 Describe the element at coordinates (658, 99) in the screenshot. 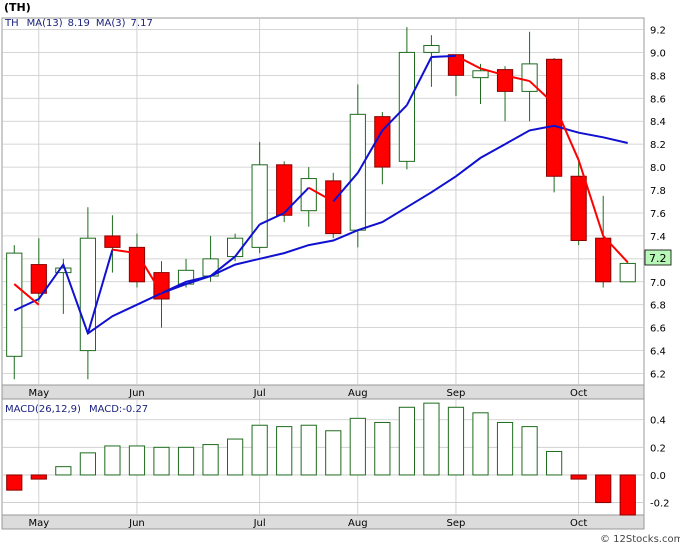

I see `price-tick-label: 8.6` at that location.